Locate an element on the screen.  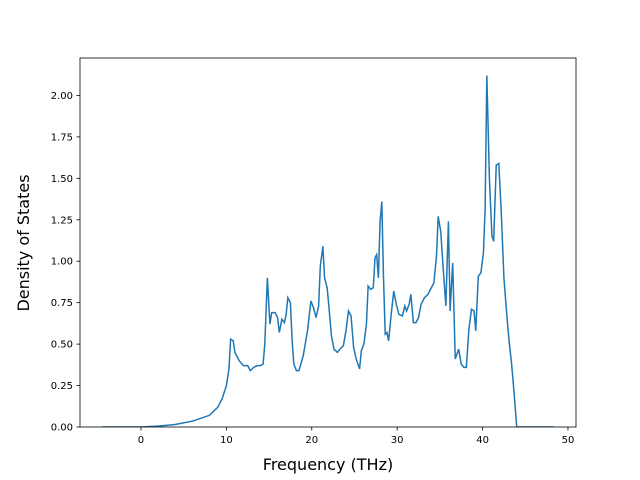
y-tick-label: 0.50 is located at coordinates (62, 345).